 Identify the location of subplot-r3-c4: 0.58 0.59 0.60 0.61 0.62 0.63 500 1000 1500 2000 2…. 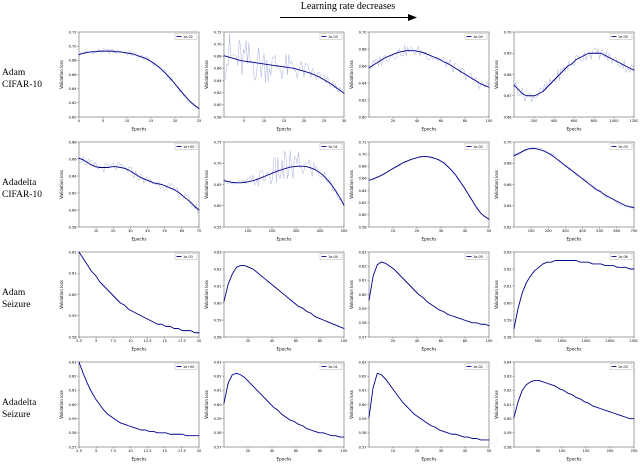
(566, 300).